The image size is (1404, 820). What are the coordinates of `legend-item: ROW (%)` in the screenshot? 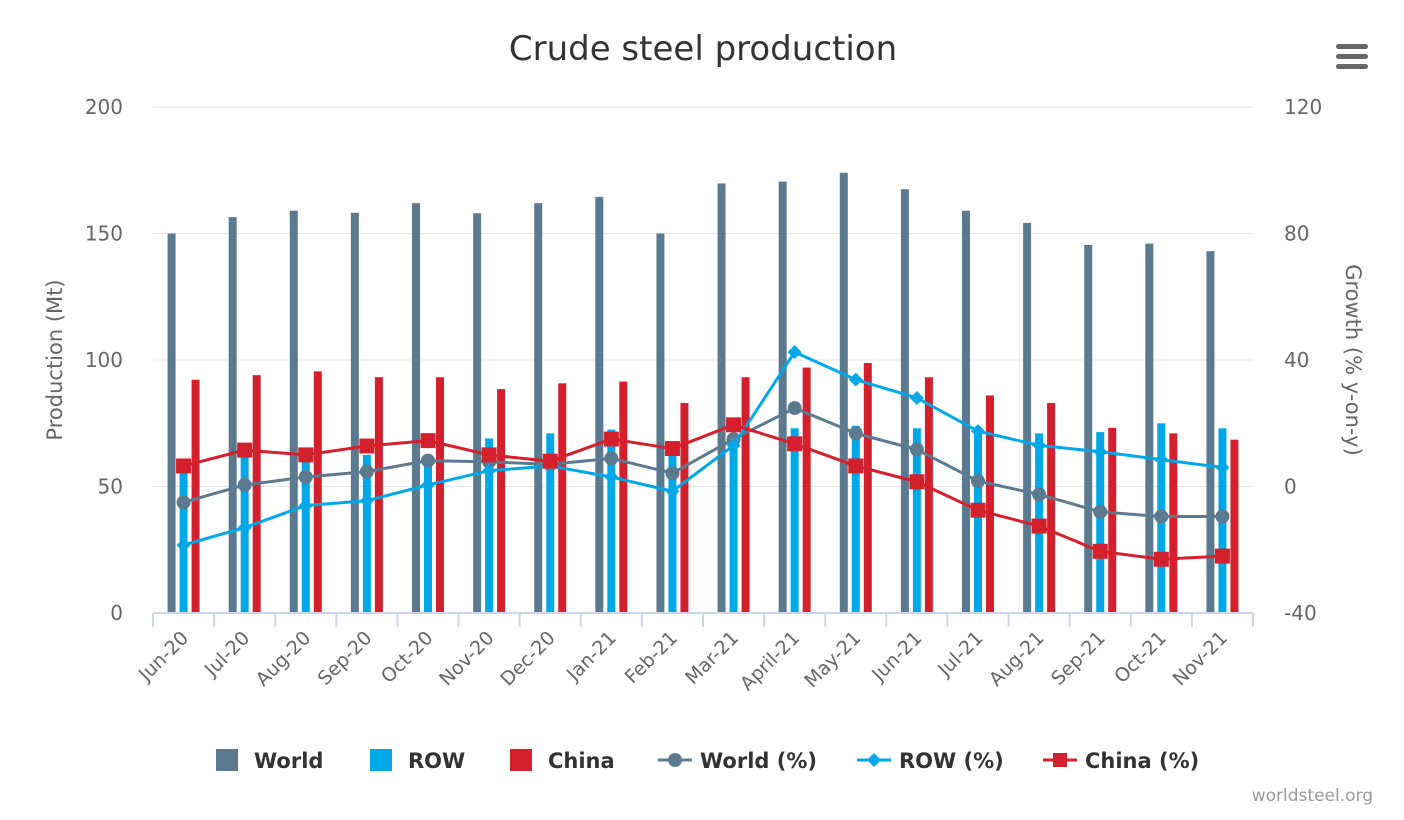 It's located at (930, 761).